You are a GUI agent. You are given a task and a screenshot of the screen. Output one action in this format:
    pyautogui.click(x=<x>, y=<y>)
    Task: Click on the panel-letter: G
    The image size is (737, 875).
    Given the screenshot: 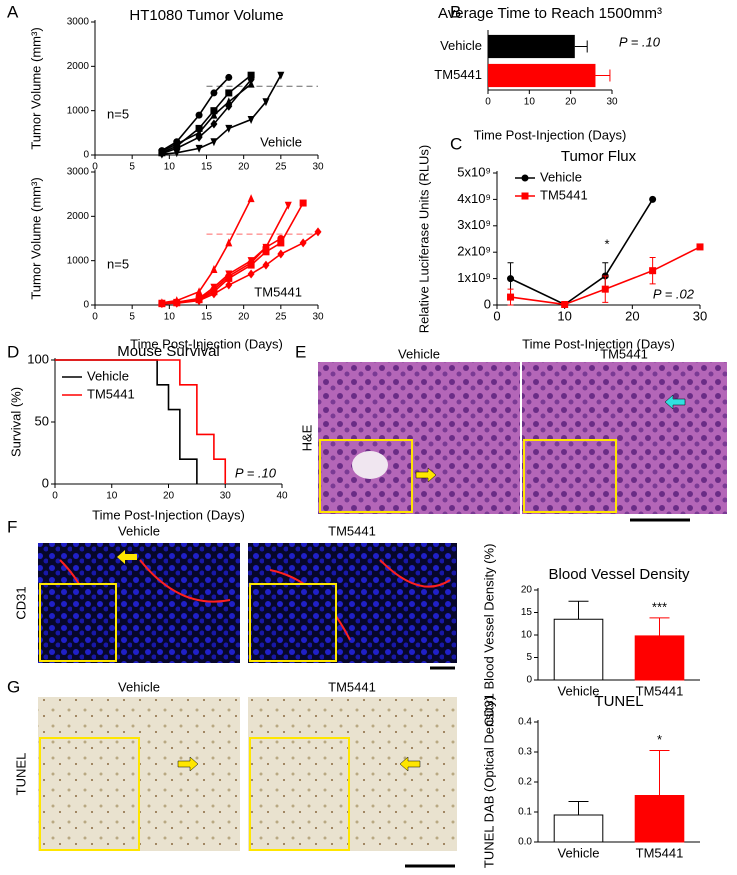 What is the action you would take?
    pyautogui.click(x=13, y=686)
    